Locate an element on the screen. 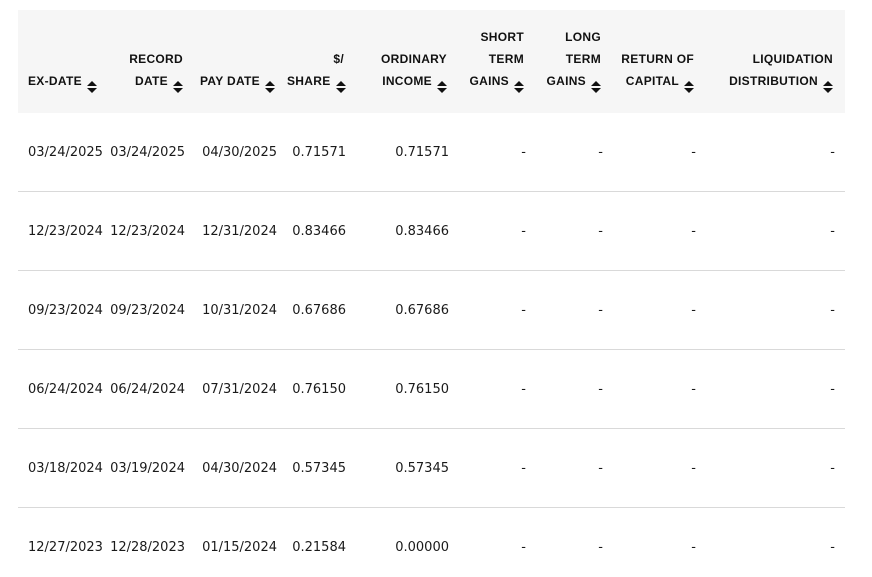 The width and height of the screenshot is (872, 577). cell-pay-date: 04/30/2025 is located at coordinates (241, 152).